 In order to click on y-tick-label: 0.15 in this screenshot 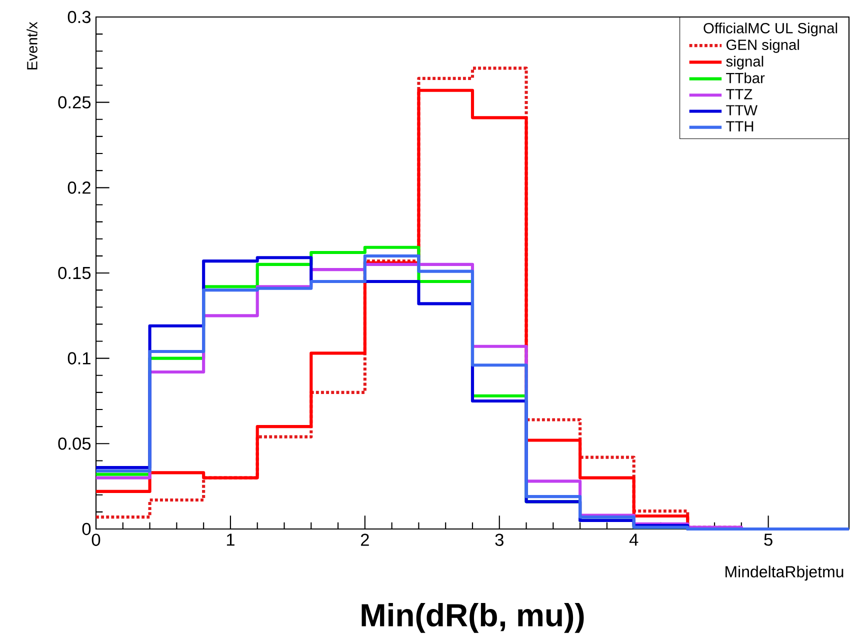, I will do `click(74, 273)`.